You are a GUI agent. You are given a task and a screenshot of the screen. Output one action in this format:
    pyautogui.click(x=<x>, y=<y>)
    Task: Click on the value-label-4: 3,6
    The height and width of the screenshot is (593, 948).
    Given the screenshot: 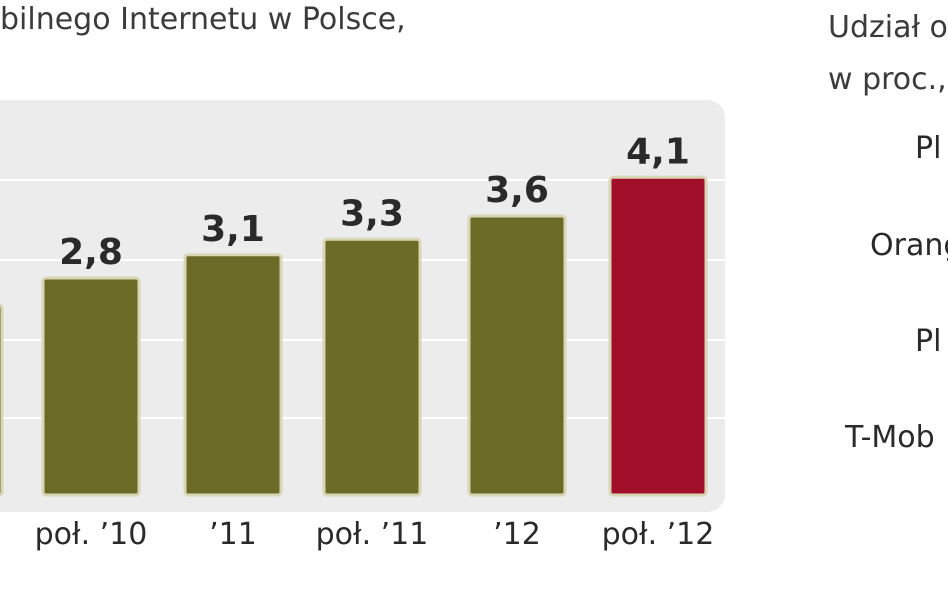 What is the action you would take?
    pyautogui.click(x=517, y=190)
    